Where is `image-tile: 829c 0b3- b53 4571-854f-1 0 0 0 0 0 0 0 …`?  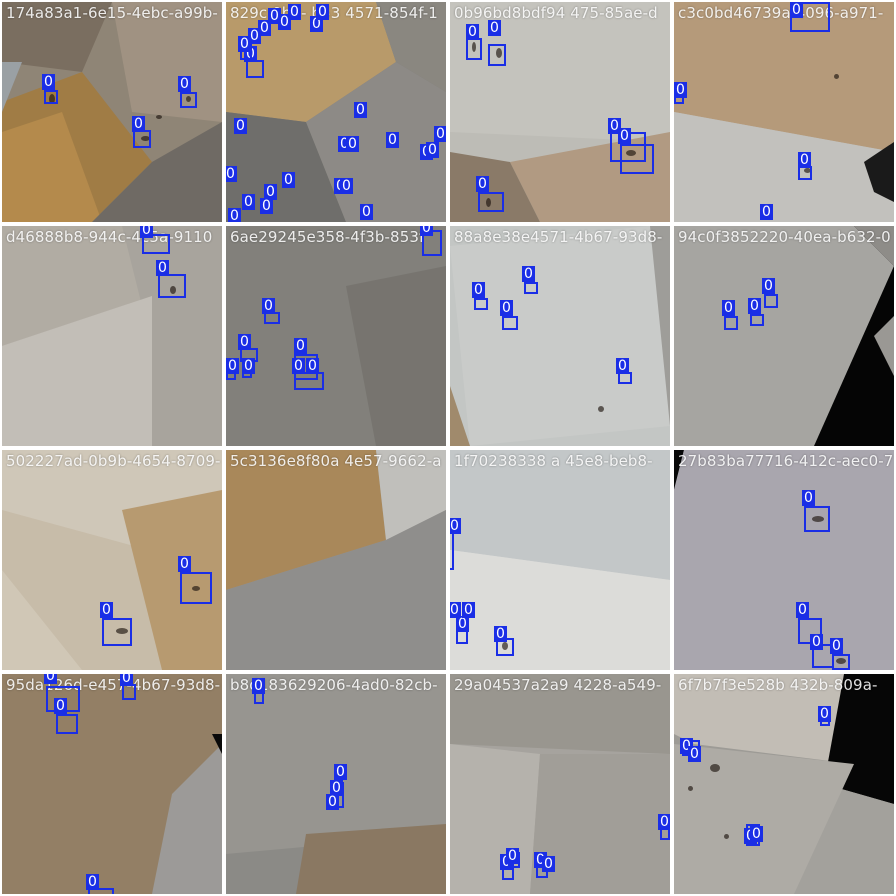
image-tile: 829c 0b3- b53 4571-854f-1 0 0 0 0 0 0 0 … is located at coordinates (336, 112).